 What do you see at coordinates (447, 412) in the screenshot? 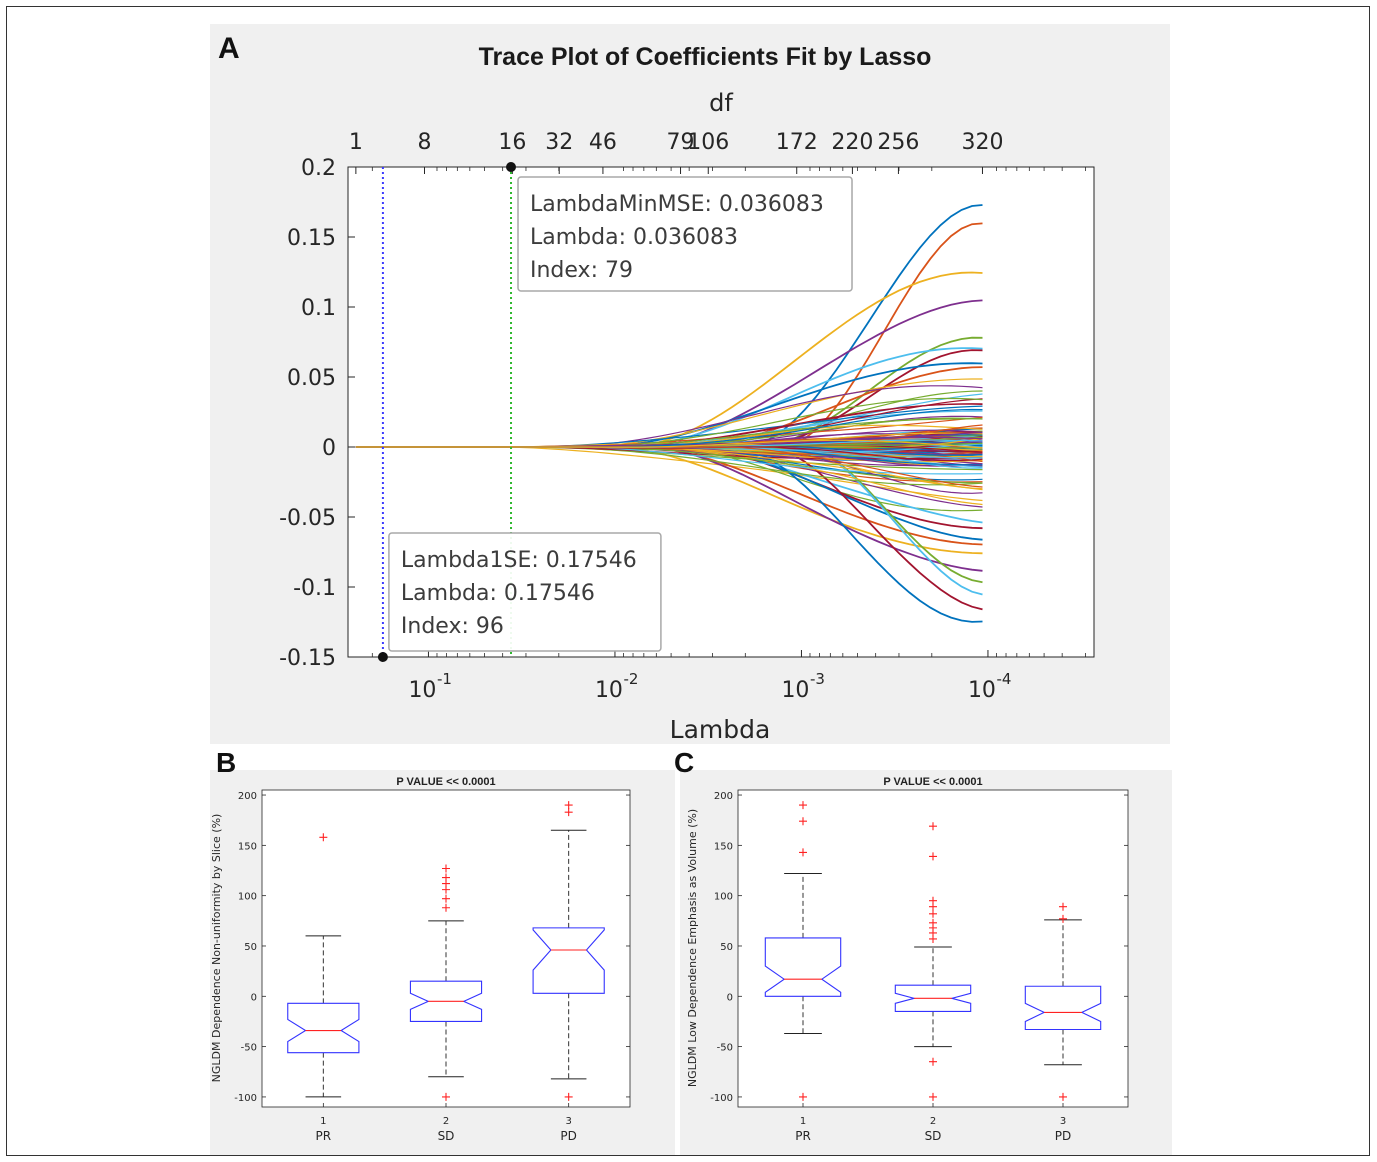
I see `chart-a-lambda-lines` at bounding box center [447, 412].